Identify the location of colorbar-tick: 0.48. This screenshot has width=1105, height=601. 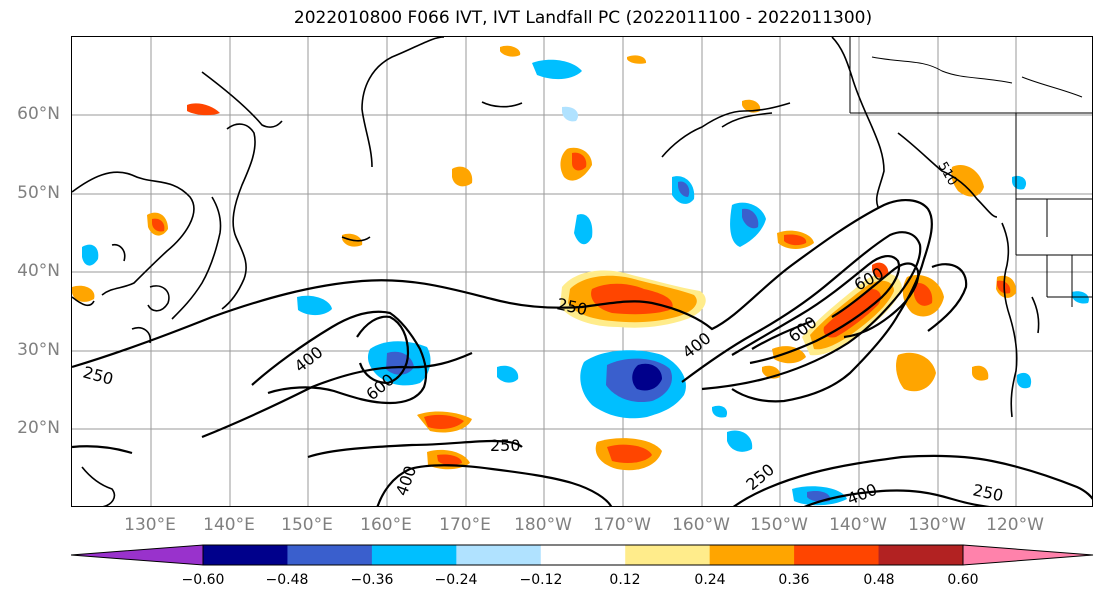
(879, 580).